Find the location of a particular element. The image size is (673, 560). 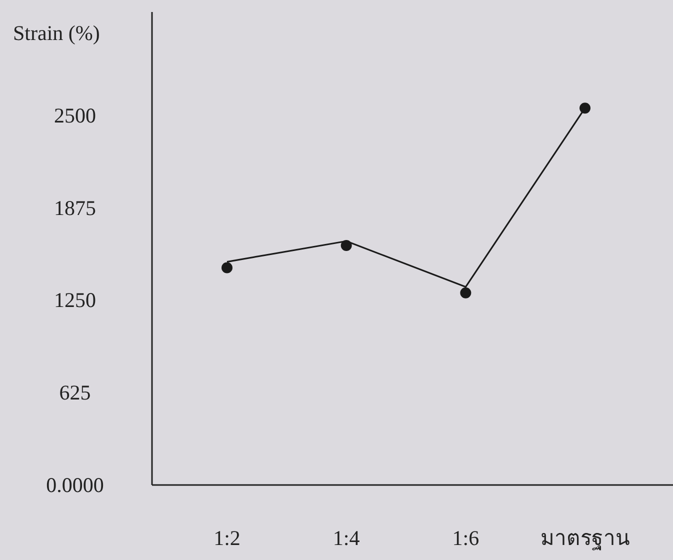

y-tick-label: 2500 is located at coordinates (75, 115).